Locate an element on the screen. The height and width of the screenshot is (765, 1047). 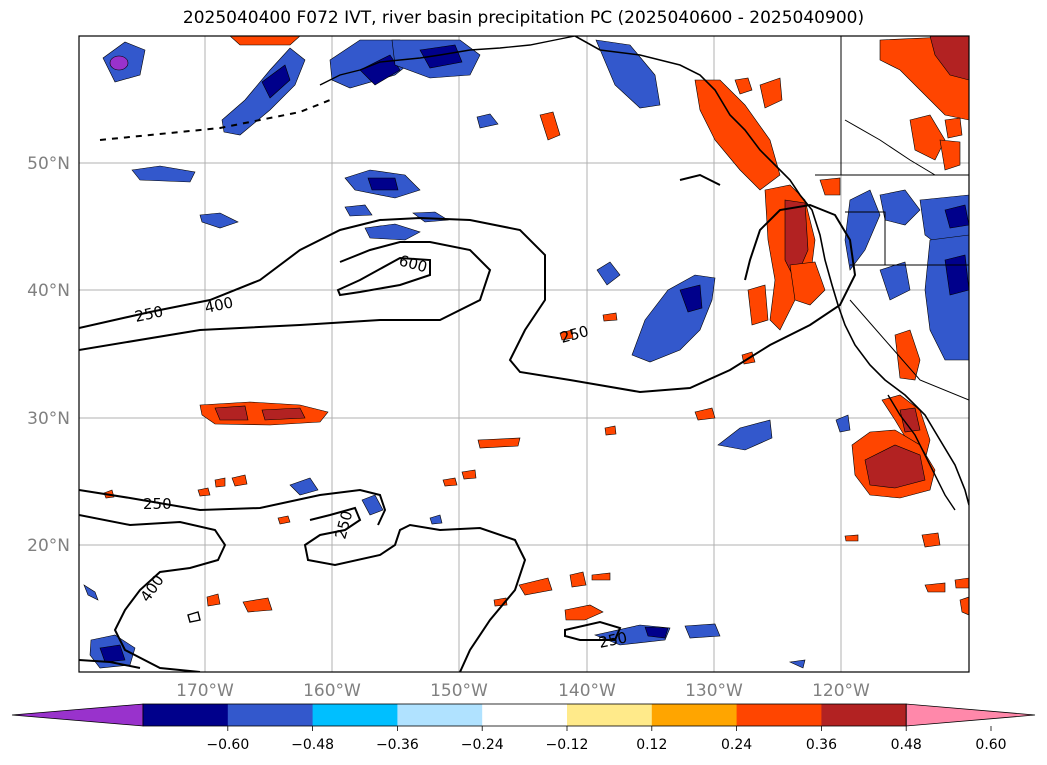
contour-label: 400 is located at coordinates (219, 305).